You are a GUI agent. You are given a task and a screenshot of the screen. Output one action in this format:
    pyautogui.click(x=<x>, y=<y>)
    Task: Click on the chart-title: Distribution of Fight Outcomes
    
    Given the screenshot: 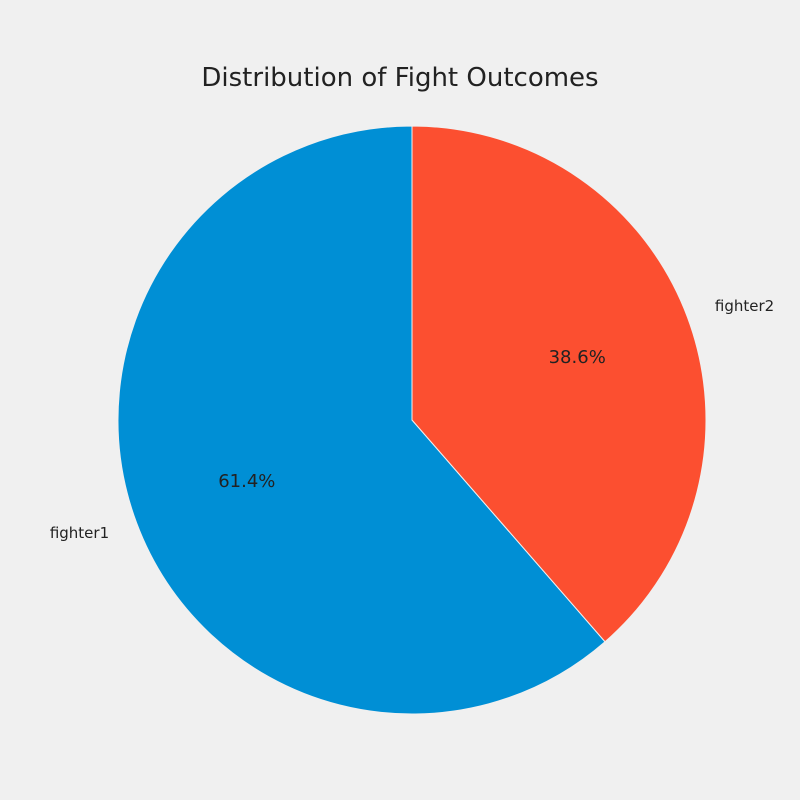 What is the action you would take?
    pyautogui.click(x=400, y=78)
    